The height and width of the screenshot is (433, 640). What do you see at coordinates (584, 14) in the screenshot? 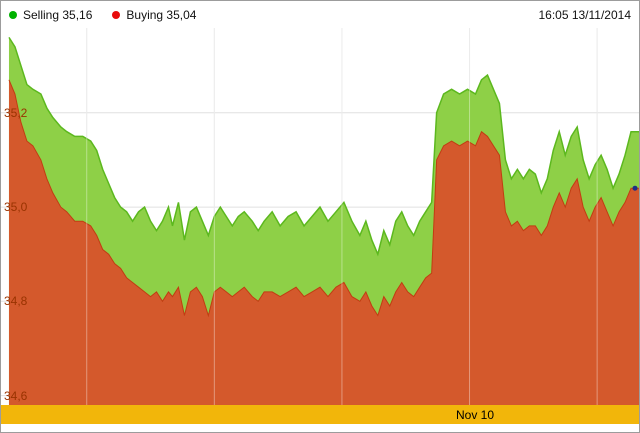
I see `timestamp: 16:05 13/11/2014` at bounding box center [584, 14].